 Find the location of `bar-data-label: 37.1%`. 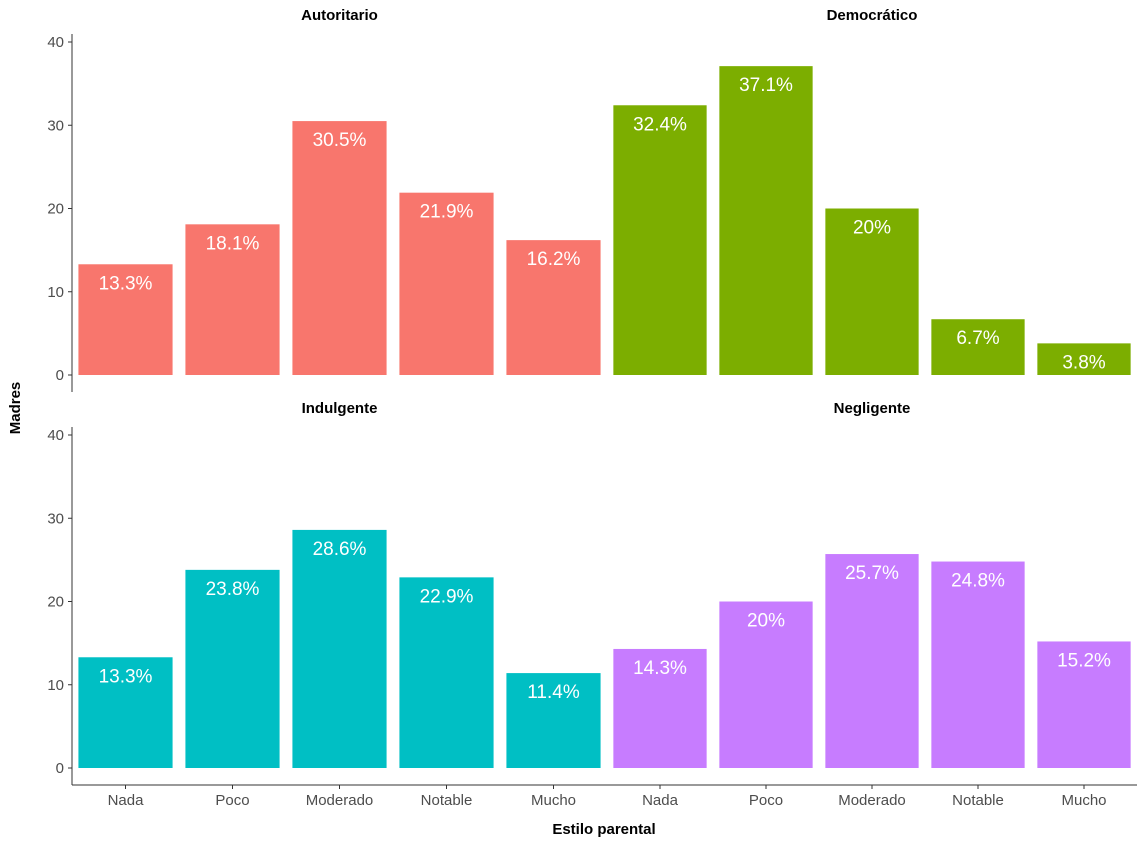

bar-data-label: 37.1% is located at coordinates (766, 85).